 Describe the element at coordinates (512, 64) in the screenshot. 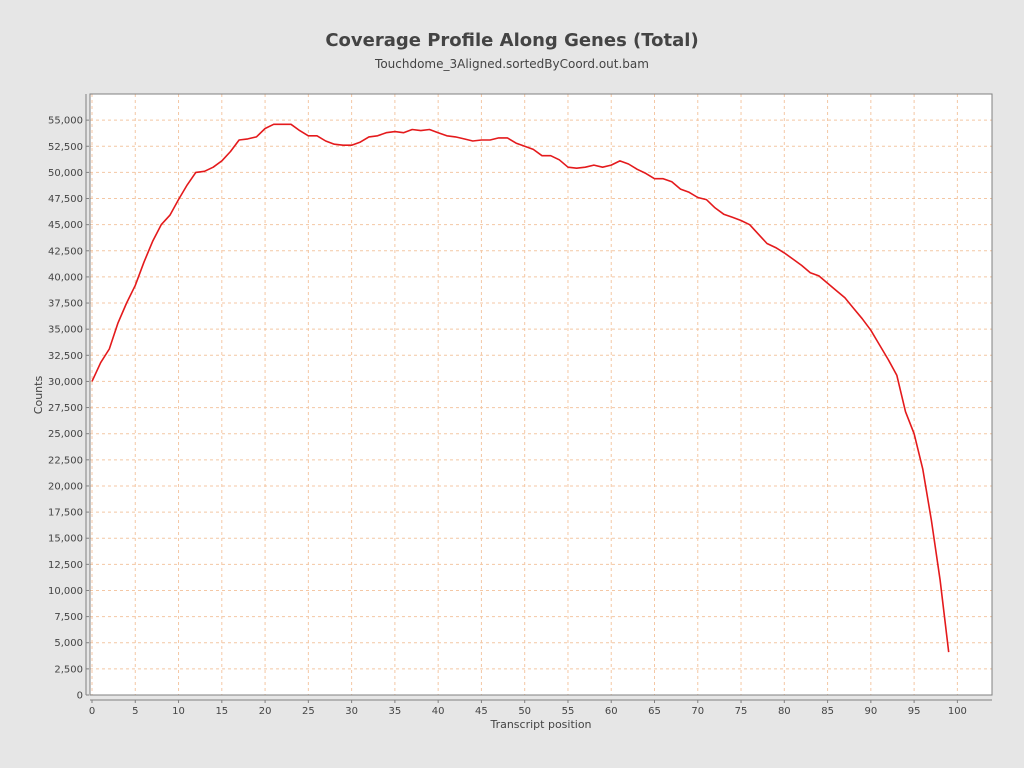

I see `chart-subtitle: Touchdome_3Aligned.sortedByCoord.out.bam` at that location.